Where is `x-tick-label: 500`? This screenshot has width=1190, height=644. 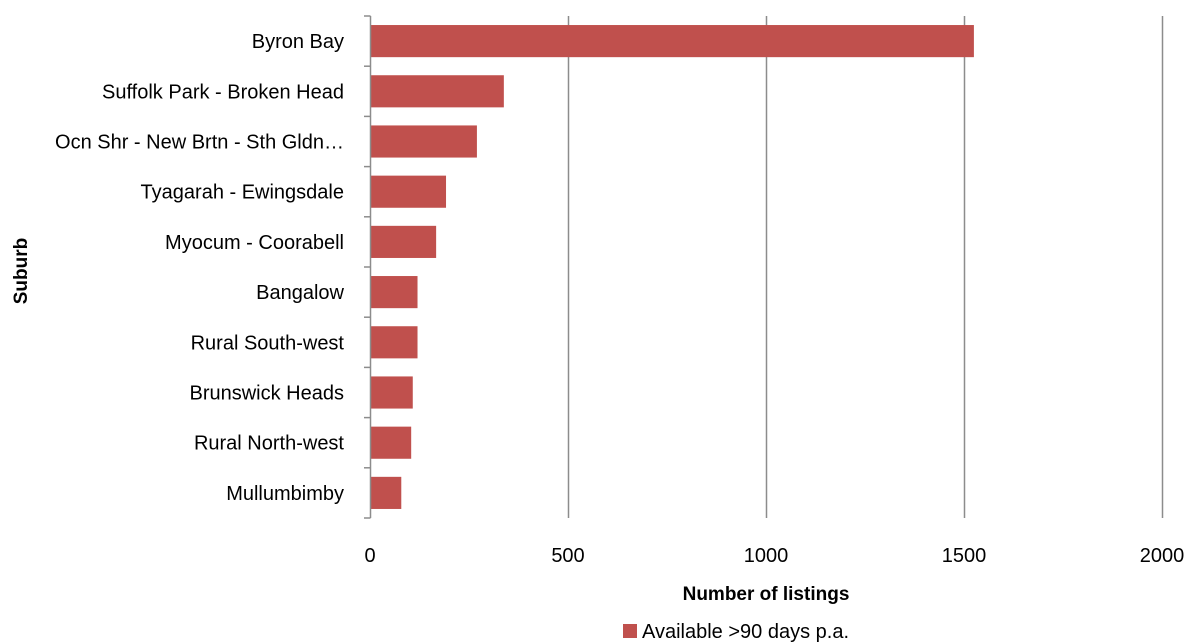
x-tick-label: 500 is located at coordinates (567, 556).